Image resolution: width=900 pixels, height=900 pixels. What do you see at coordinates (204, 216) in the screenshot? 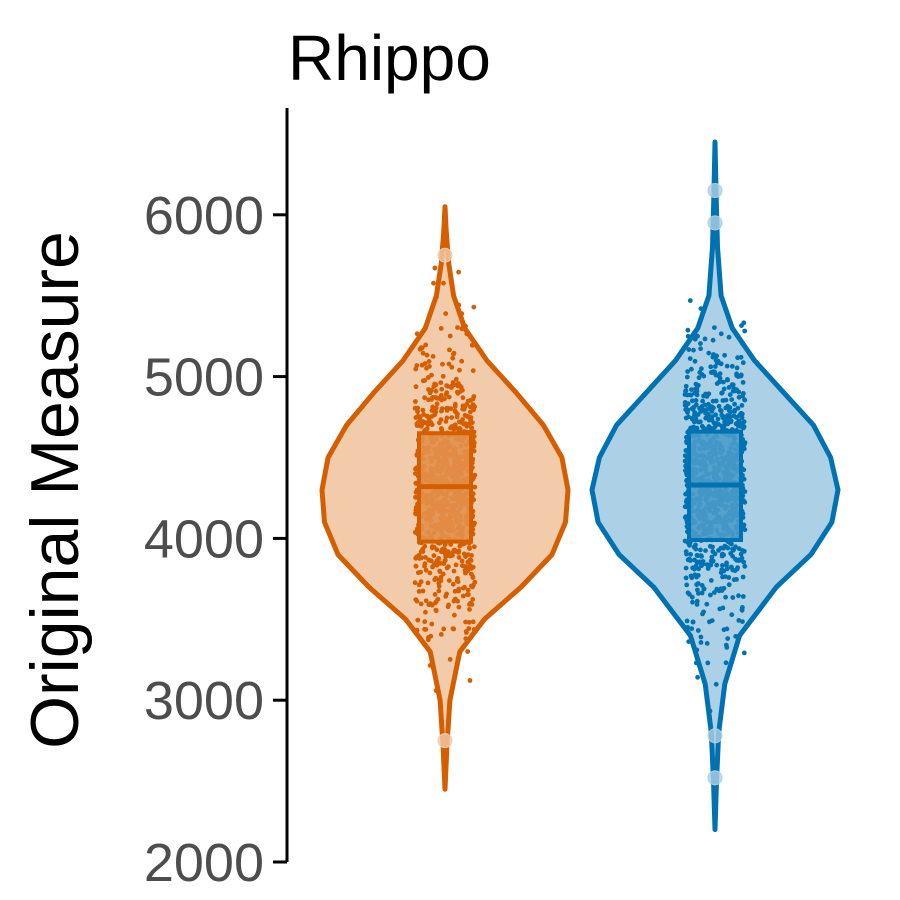
I see `y-tick-label: 6000` at bounding box center [204, 216].